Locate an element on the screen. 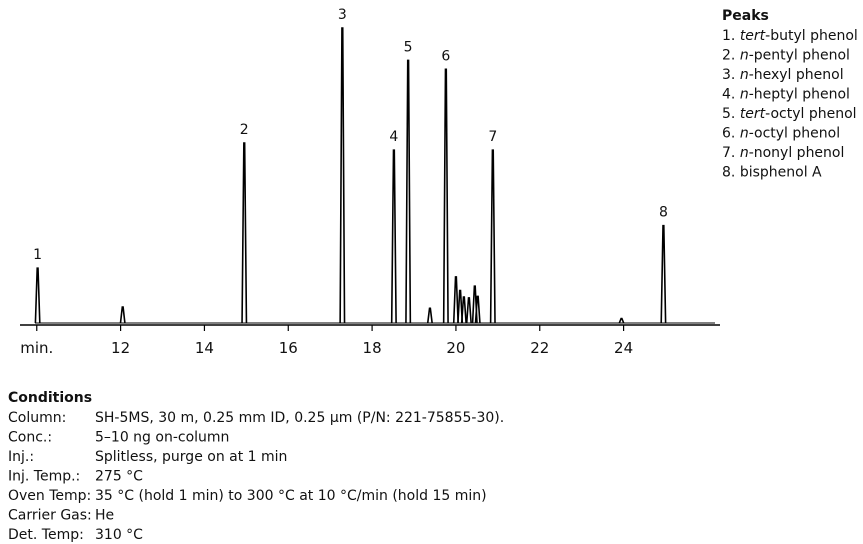 This screenshot has width=863, height=544. peak-label: 5 is located at coordinates (408, 47).